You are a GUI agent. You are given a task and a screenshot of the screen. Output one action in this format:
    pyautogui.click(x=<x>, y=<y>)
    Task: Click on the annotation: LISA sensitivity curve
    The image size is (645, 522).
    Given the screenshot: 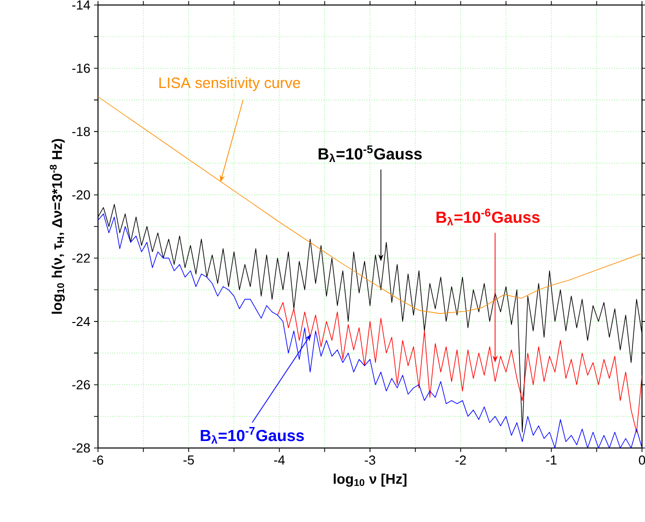 What is the action you would take?
    pyautogui.click(x=229, y=84)
    